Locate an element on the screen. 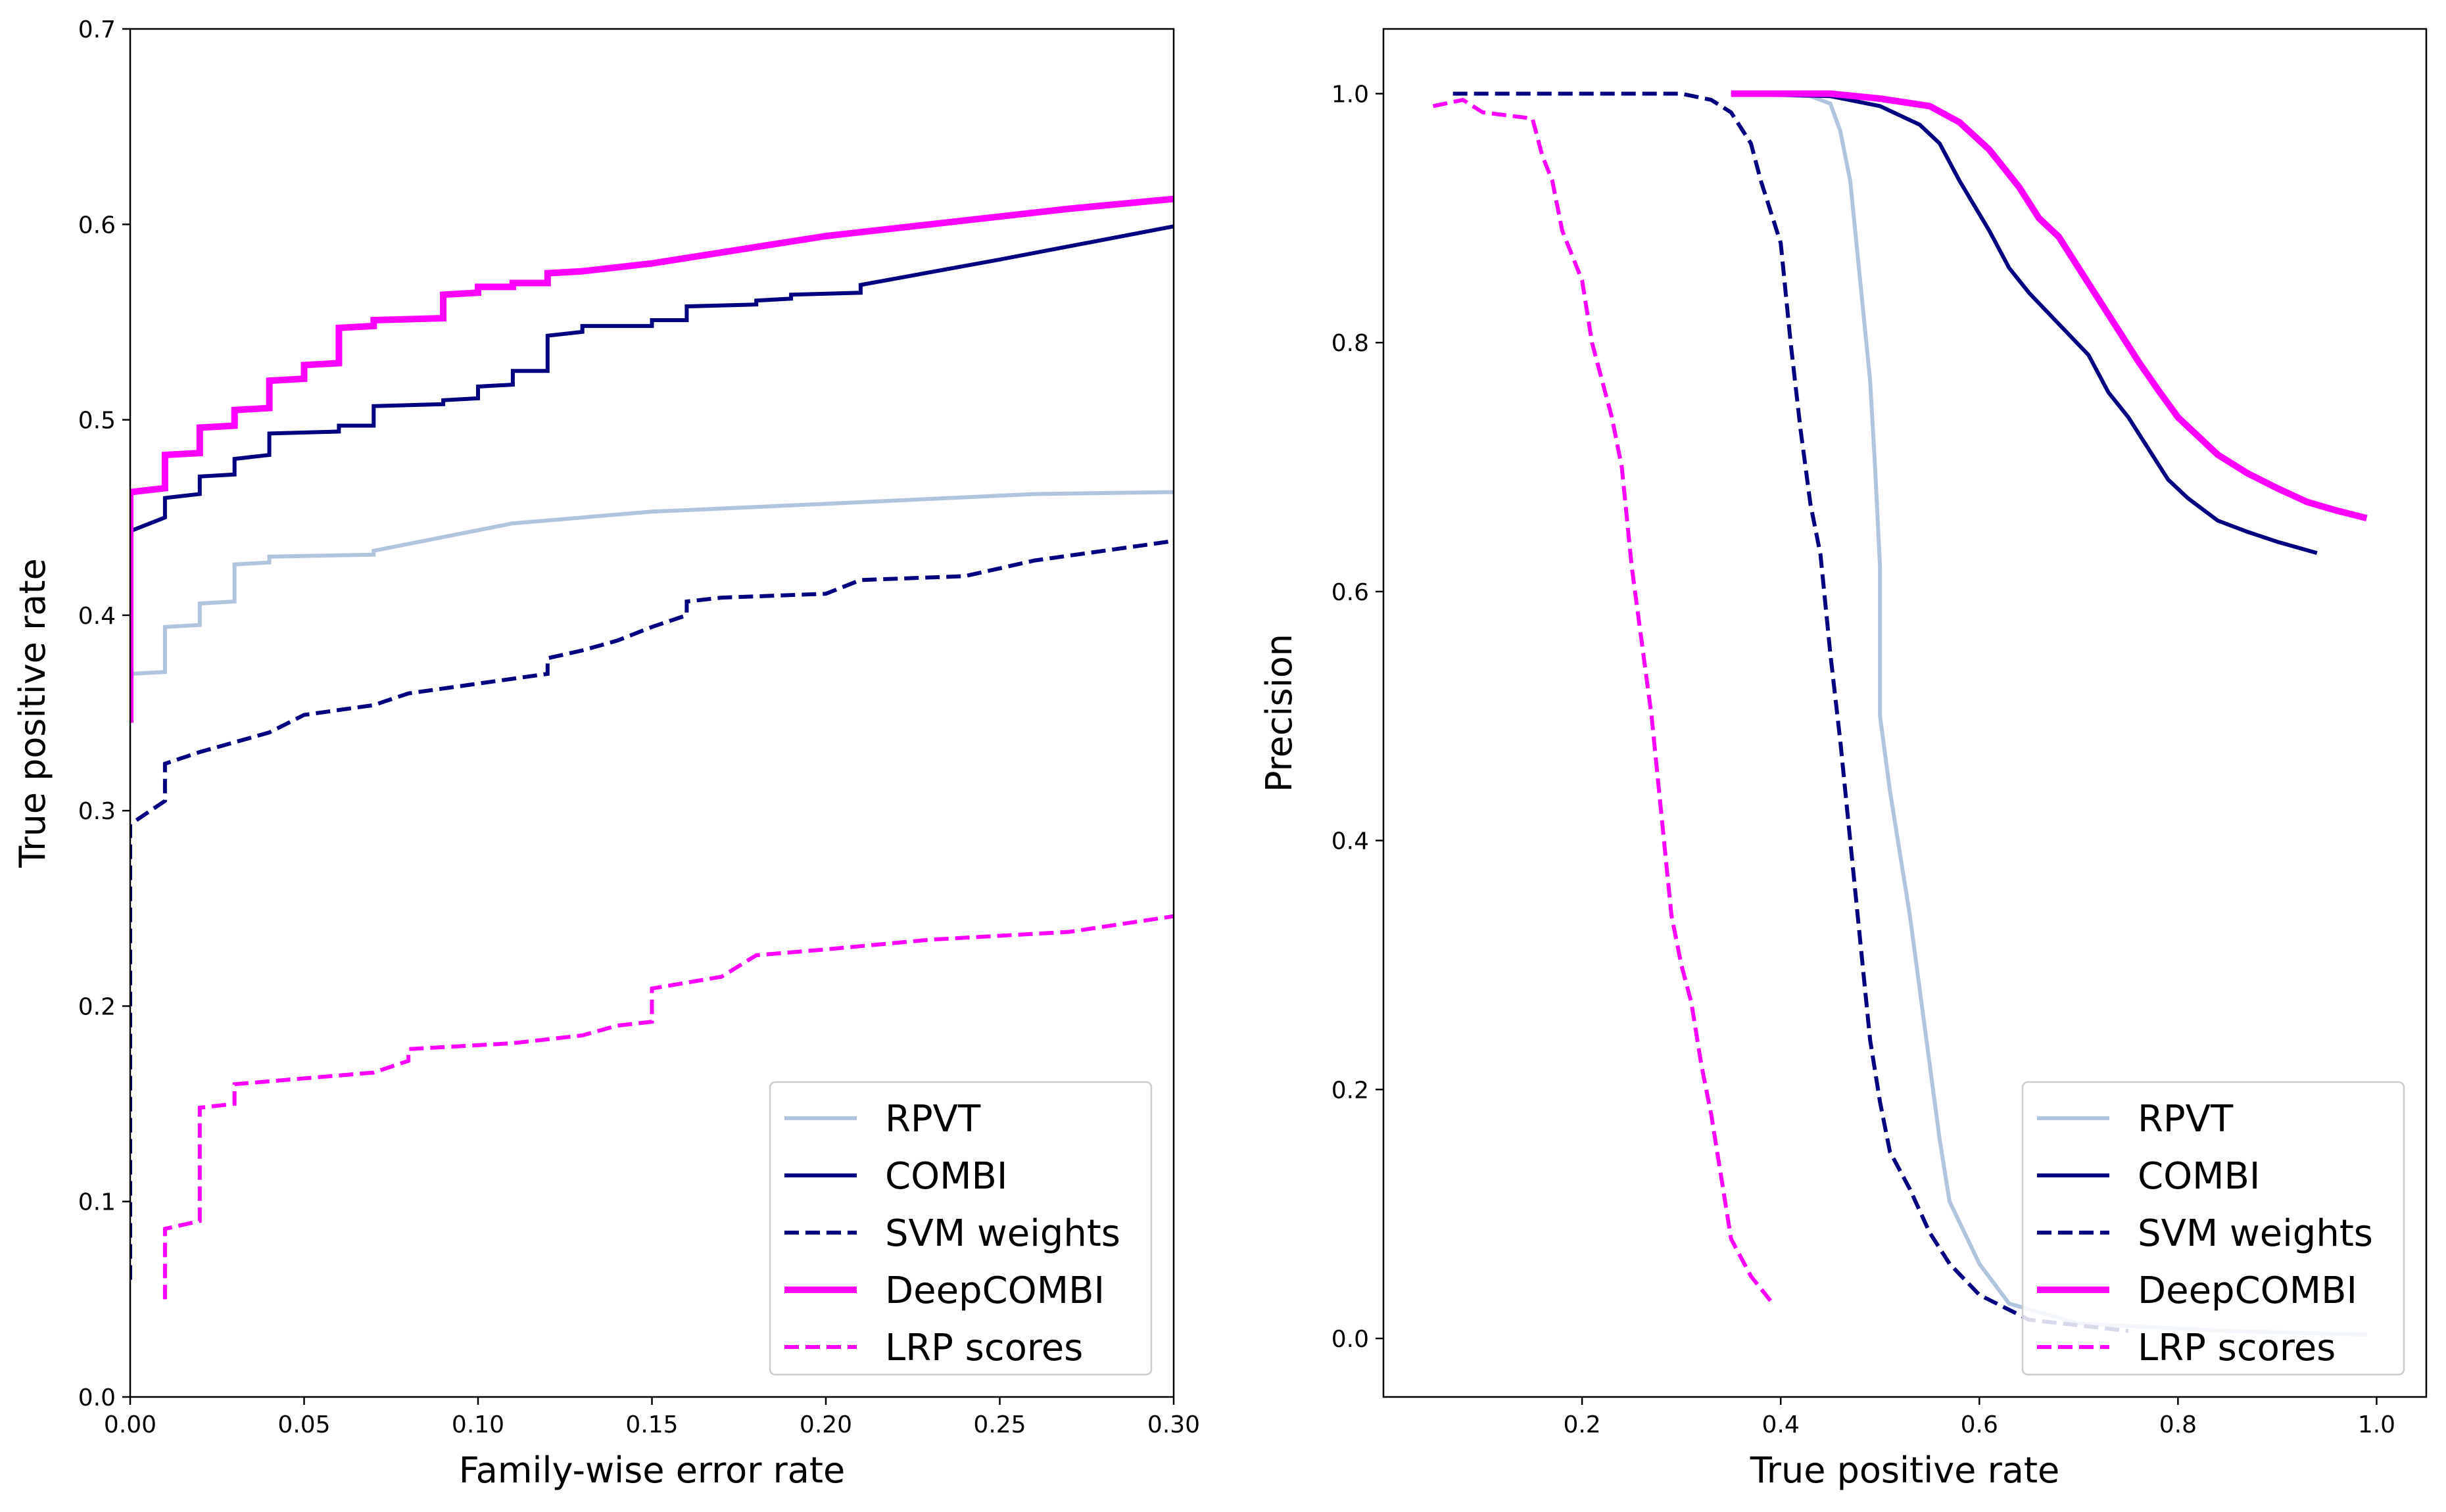 The height and width of the screenshot is (1512, 2446). x-tick-label: 0.20 is located at coordinates (826, 1425).